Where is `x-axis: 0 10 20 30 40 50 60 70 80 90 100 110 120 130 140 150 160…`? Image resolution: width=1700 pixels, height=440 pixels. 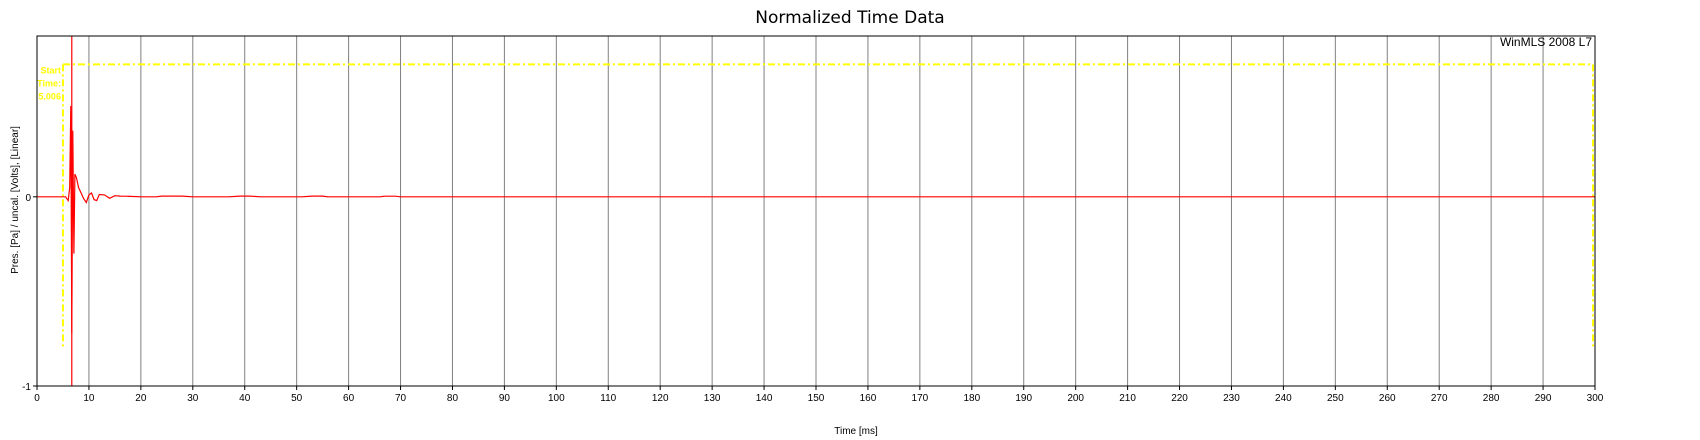
x-axis: 0 10 20 30 40 50 60 70 80 90 100 110 120 130 140 150 160… is located at coordinates (819, 395).